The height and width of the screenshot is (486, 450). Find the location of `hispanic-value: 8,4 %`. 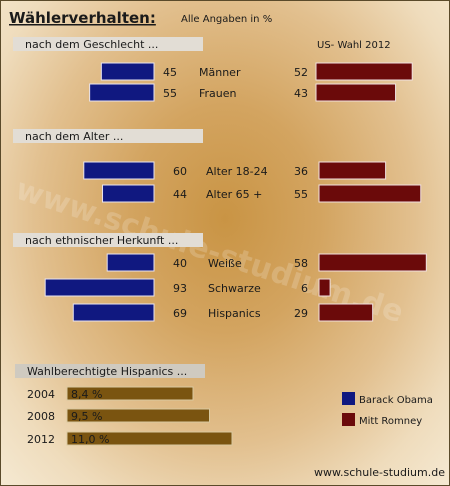

hispanic-value: 8,4 % is located at coordinates (86, 394).